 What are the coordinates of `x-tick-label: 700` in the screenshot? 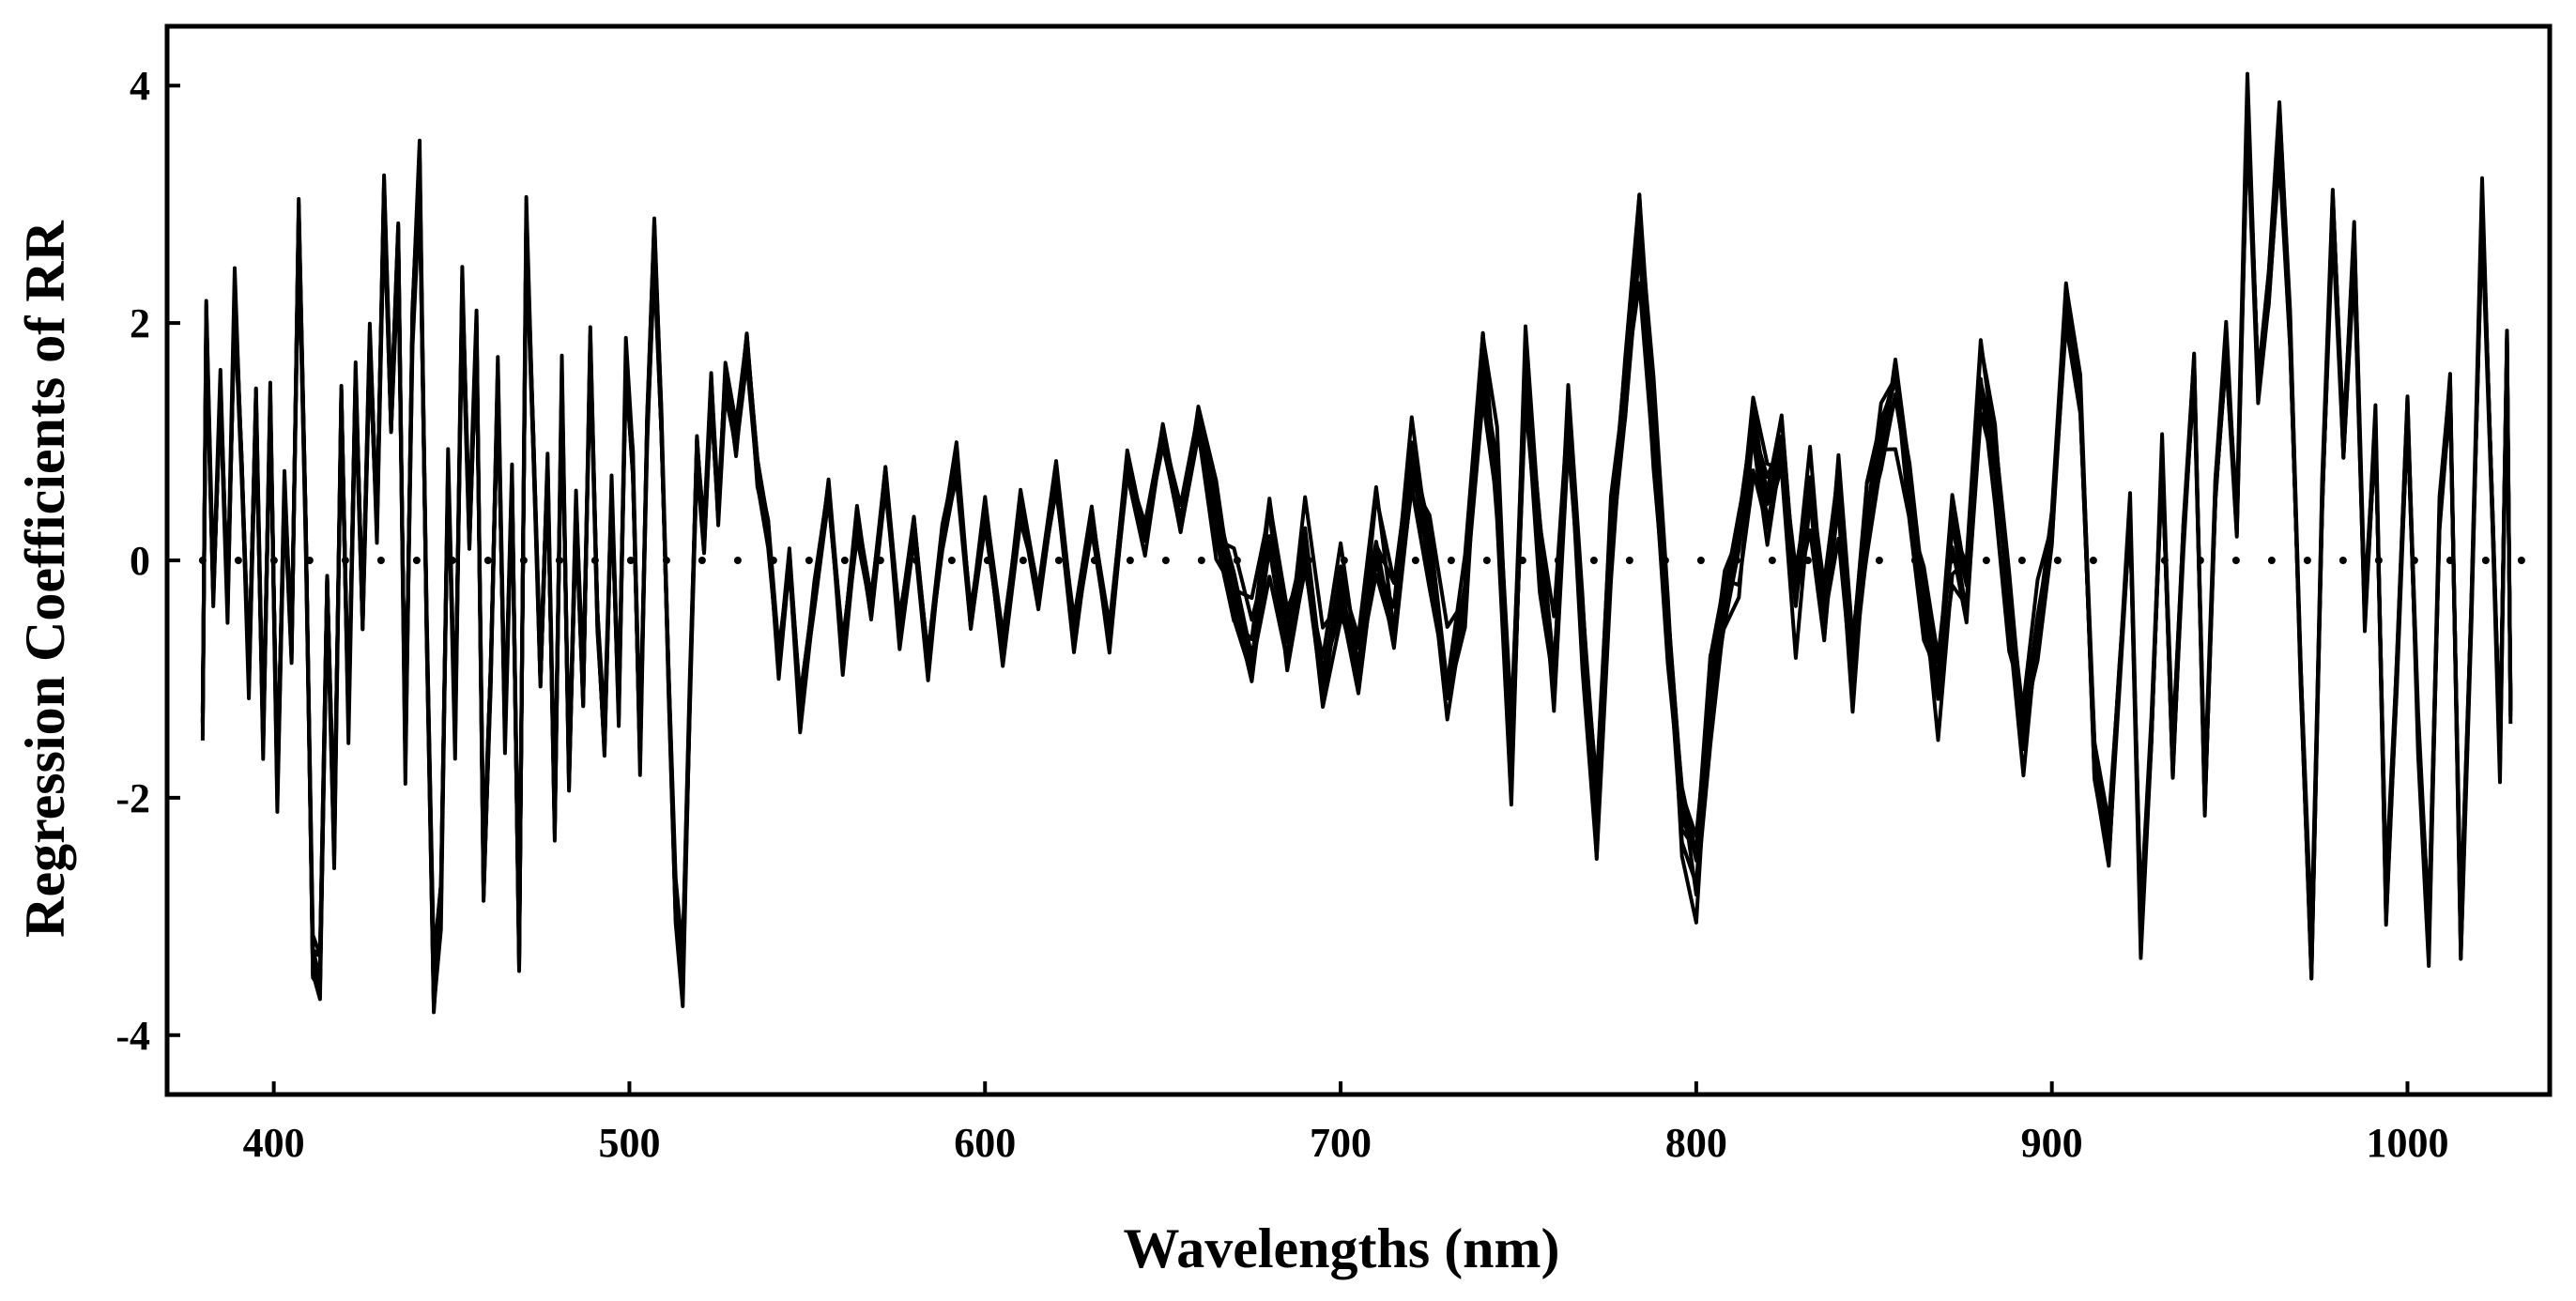 It's located at (1341, 1143).